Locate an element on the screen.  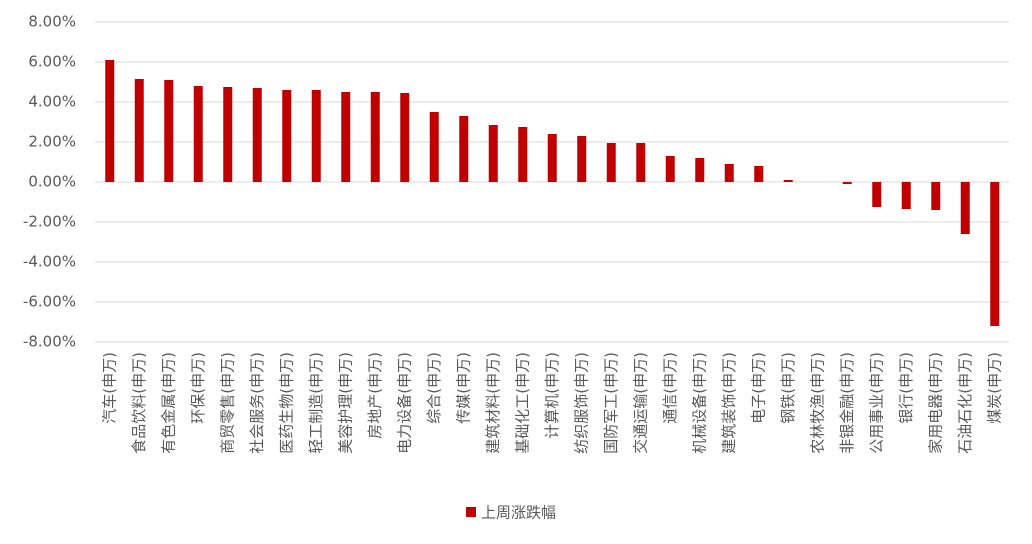
y-tick-label: 2.00% is located at coordinates (52, 142).